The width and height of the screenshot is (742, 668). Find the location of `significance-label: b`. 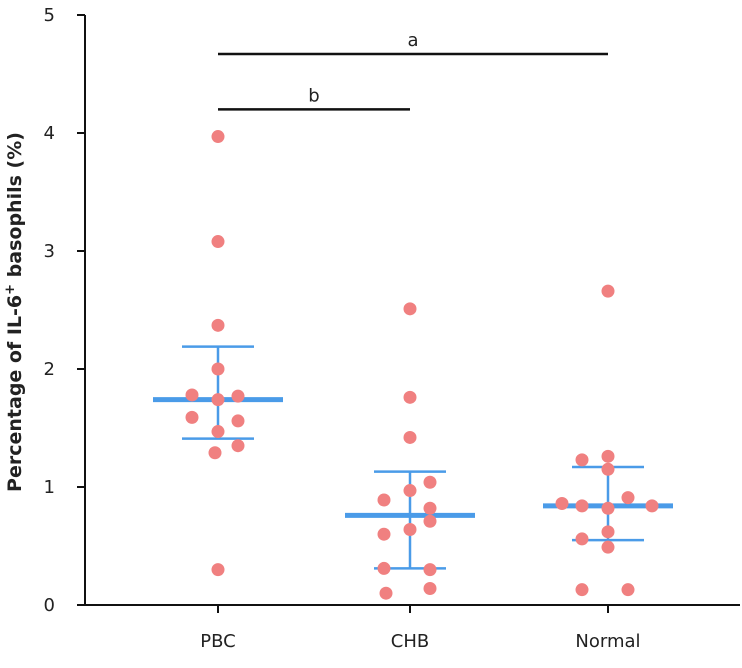

significance-label: b is located at coordinates (313, 95).